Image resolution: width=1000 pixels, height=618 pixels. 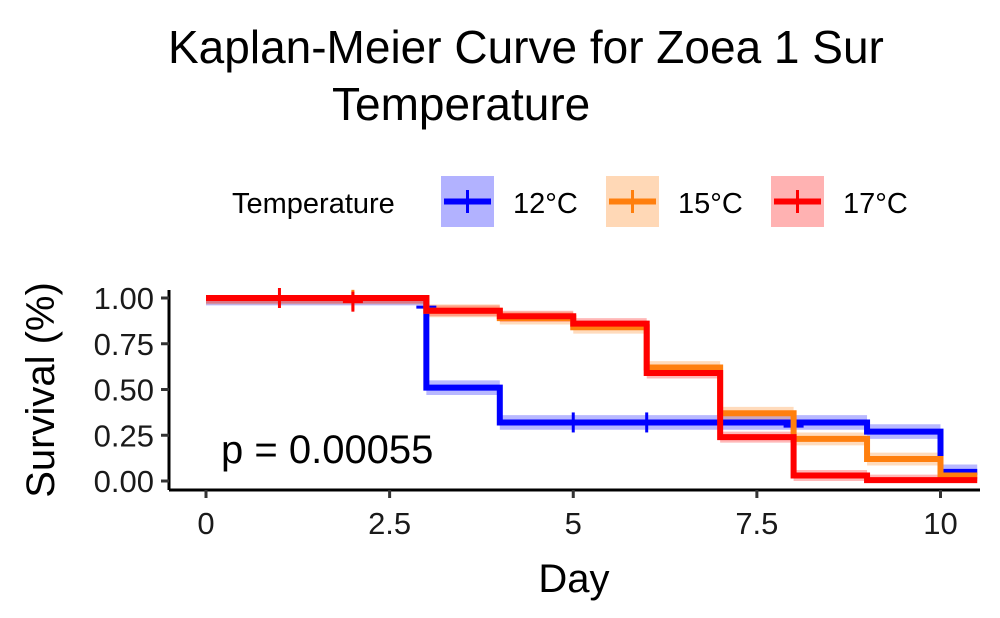 What do you see at coordinates (461, 104) in the screenshot?
I see `chart-title-line2: Temperature` at bounding box center [461, 104].